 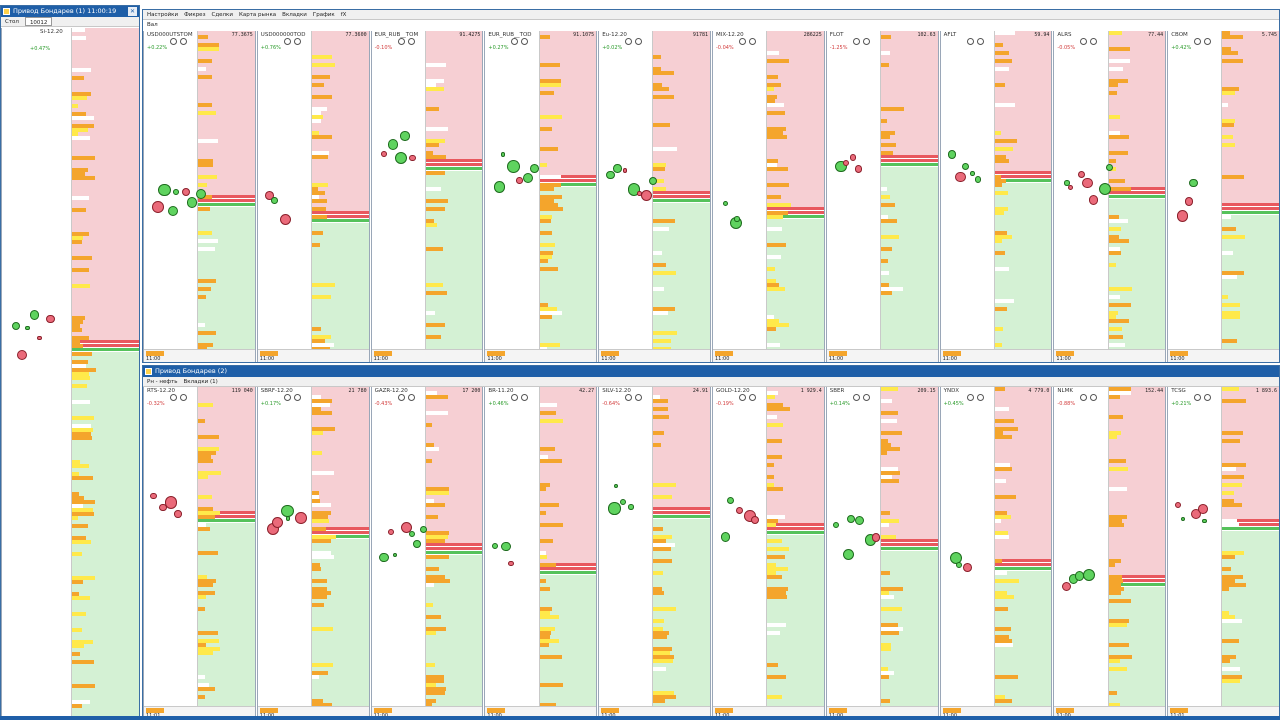 I want to click on bottom-panel-gold-12-20: GOLD-12.20-0.19%1 929.411:00, so click(x=768, y=553).